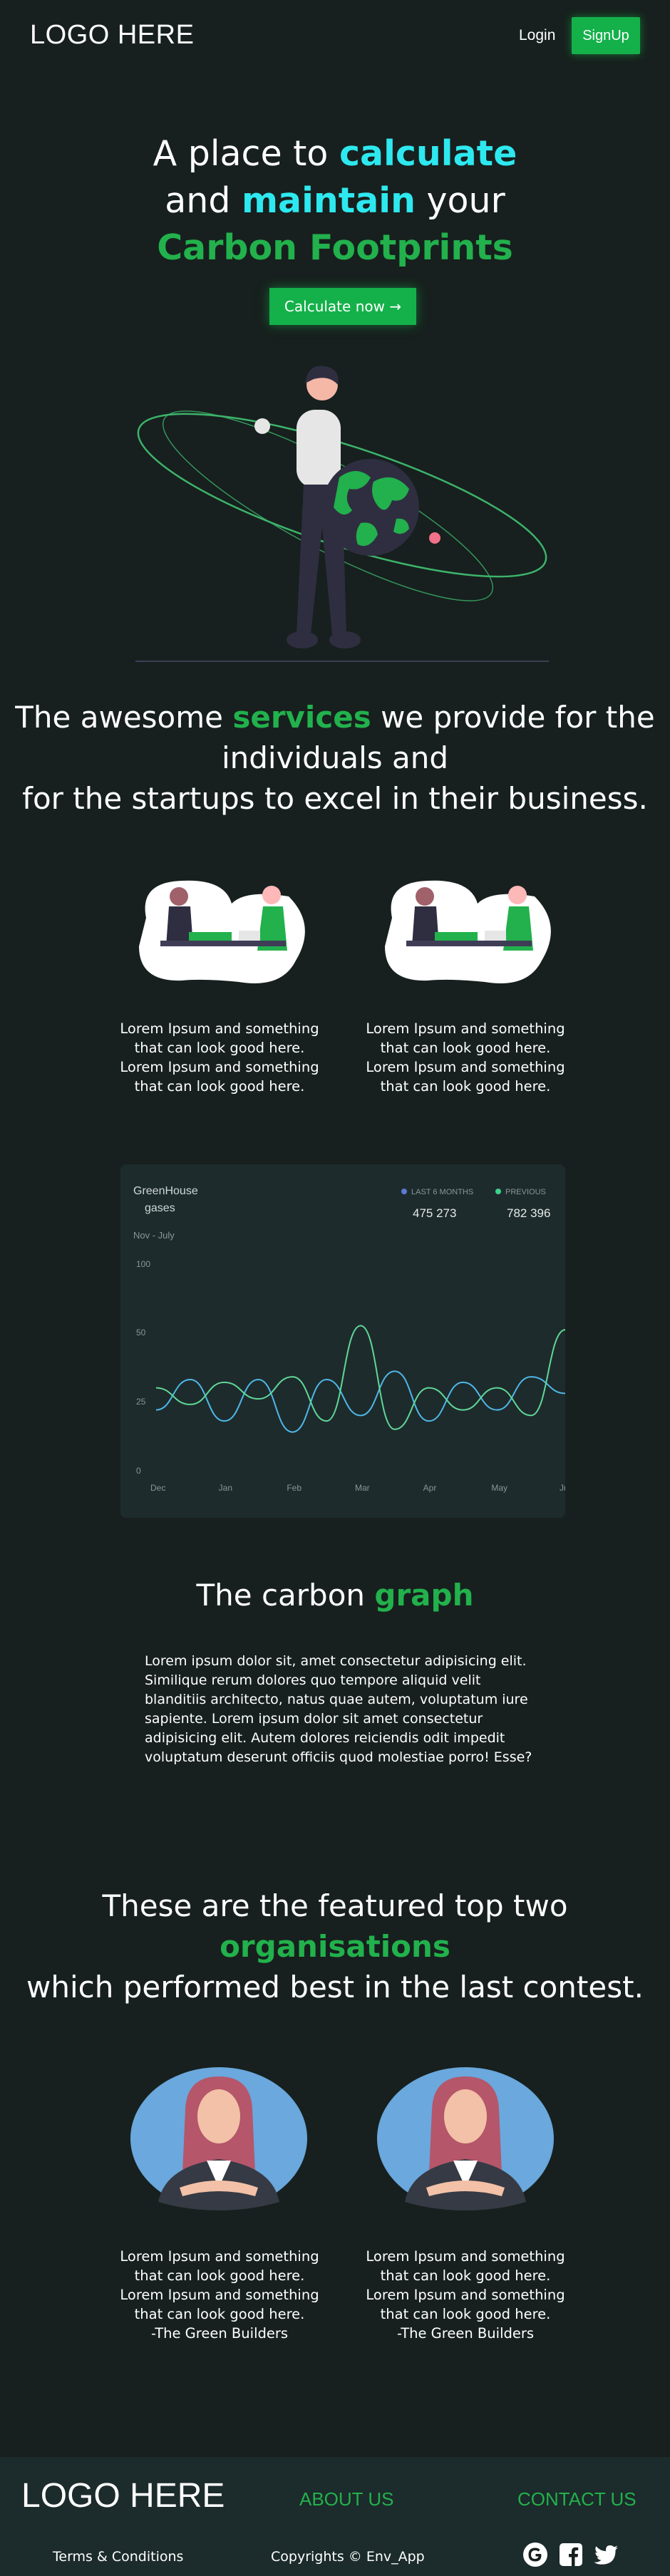 The height and width of the screenshot is (2576, 670). What do you see at coordinates (528, 1213) in the screenshot?
I see `legend-total-previous: 782 396` at bounding box center [528, 1213].